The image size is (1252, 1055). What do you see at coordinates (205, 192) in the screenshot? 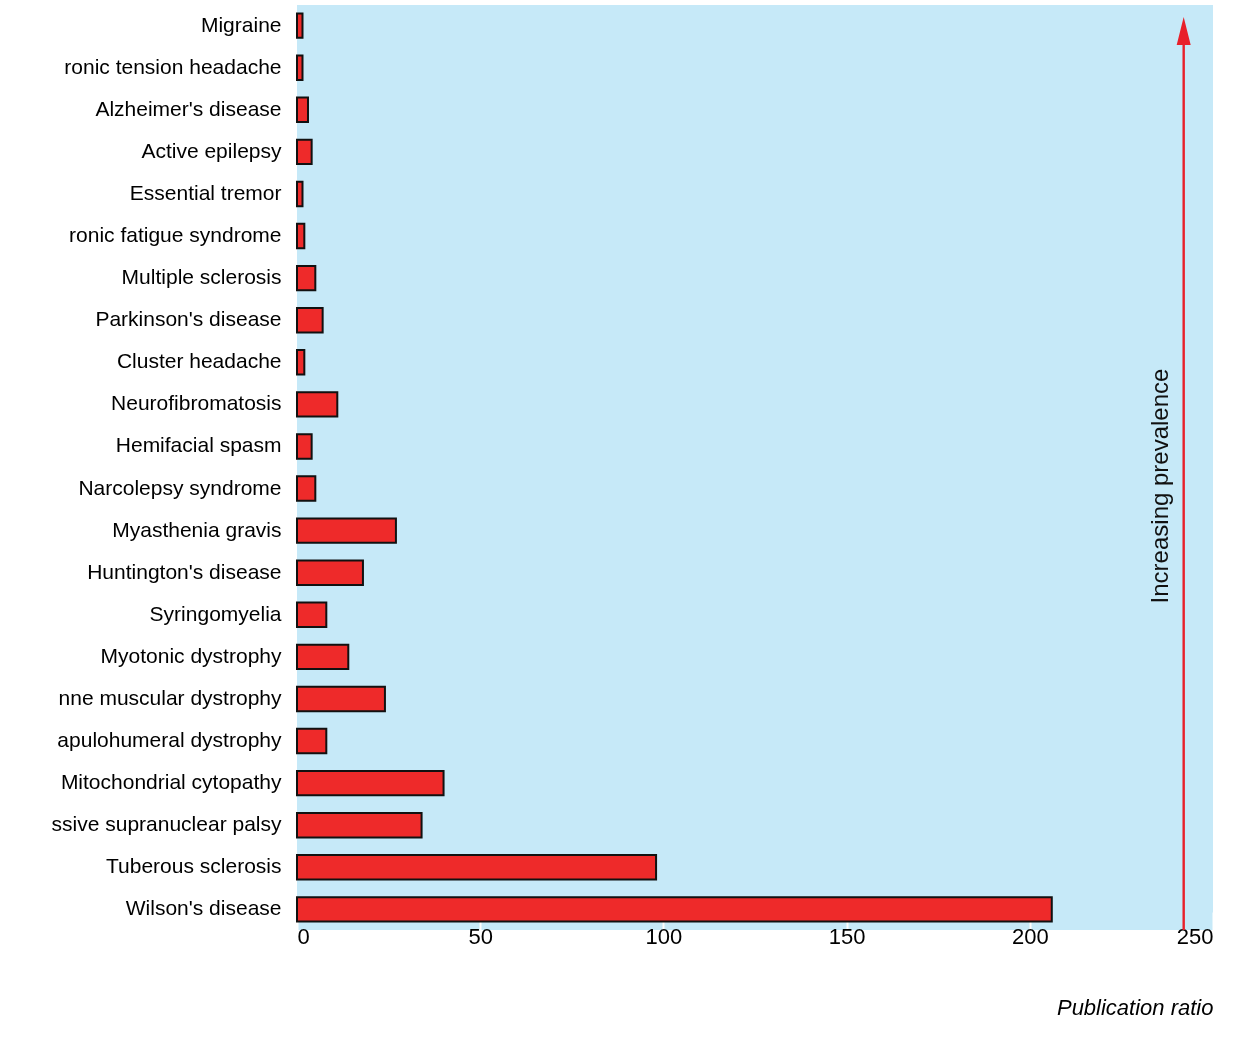
I see `y-tick-label: Essential tremor` at bounding box center [205, 192].